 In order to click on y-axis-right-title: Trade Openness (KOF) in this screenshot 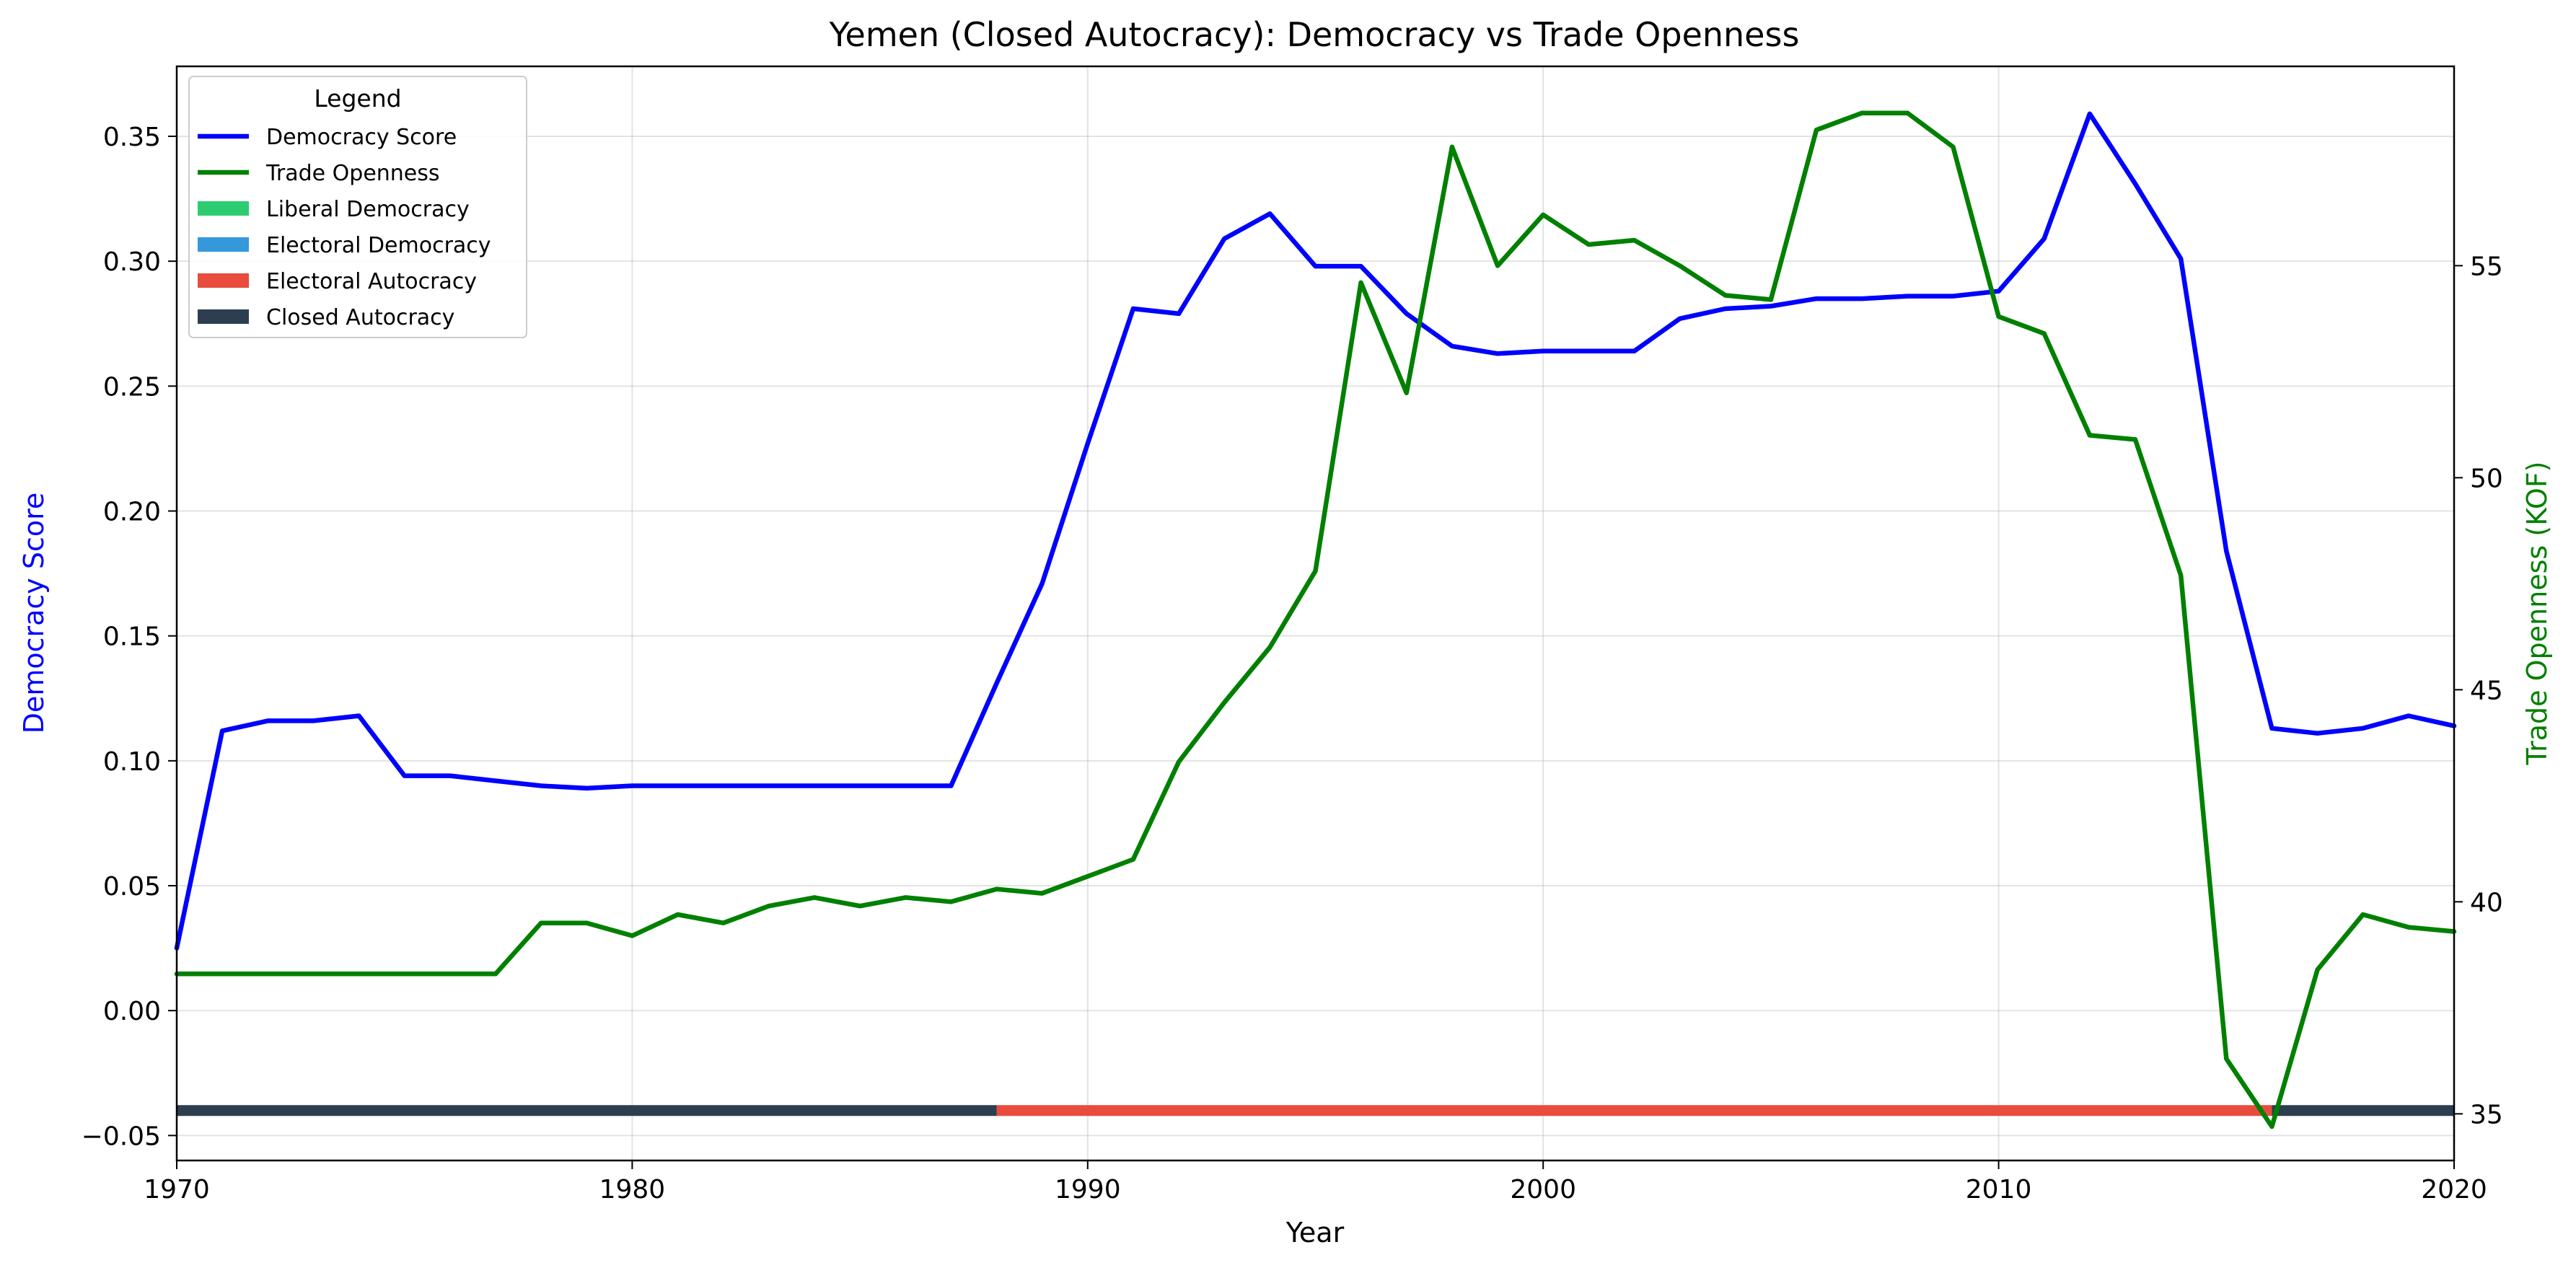, I will do `click(2537, 613)`.